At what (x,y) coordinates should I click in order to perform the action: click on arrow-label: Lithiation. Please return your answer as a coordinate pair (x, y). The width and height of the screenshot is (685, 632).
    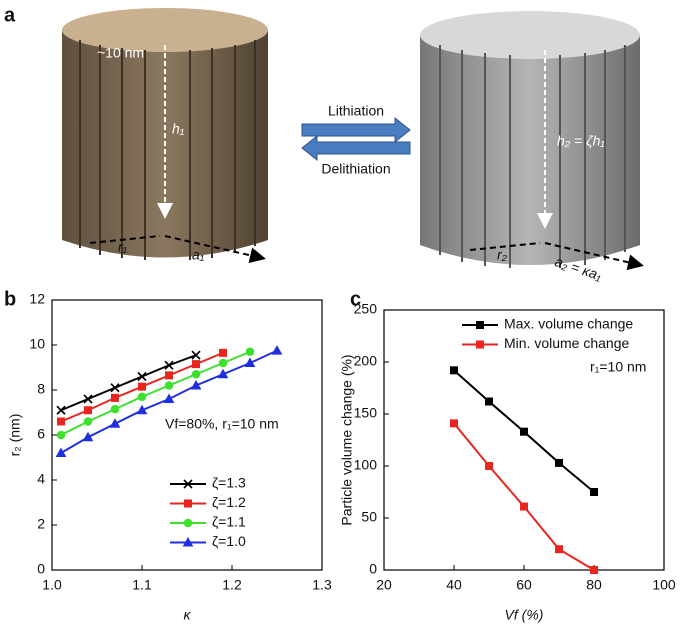
    Looking at the image, I should click on (356, 111).